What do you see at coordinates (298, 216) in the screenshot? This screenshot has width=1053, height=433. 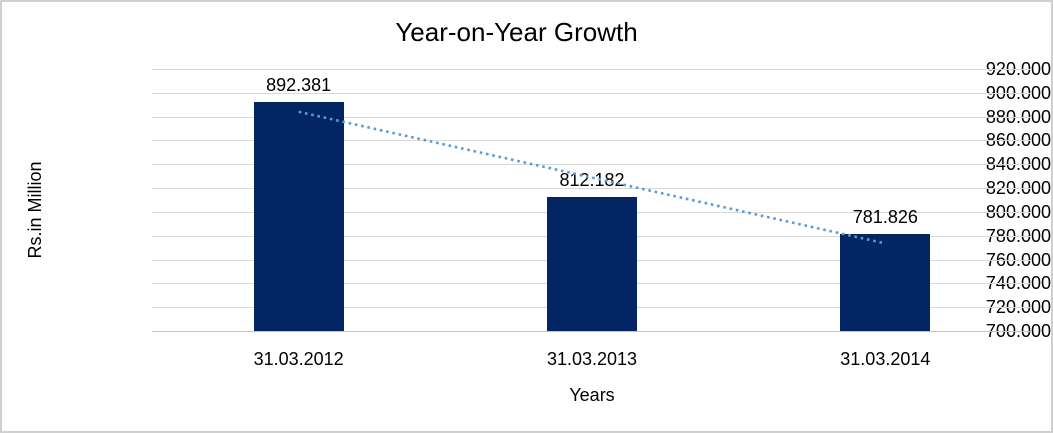 I see `bar-31.03.2012` at bounding box center [298, 216].